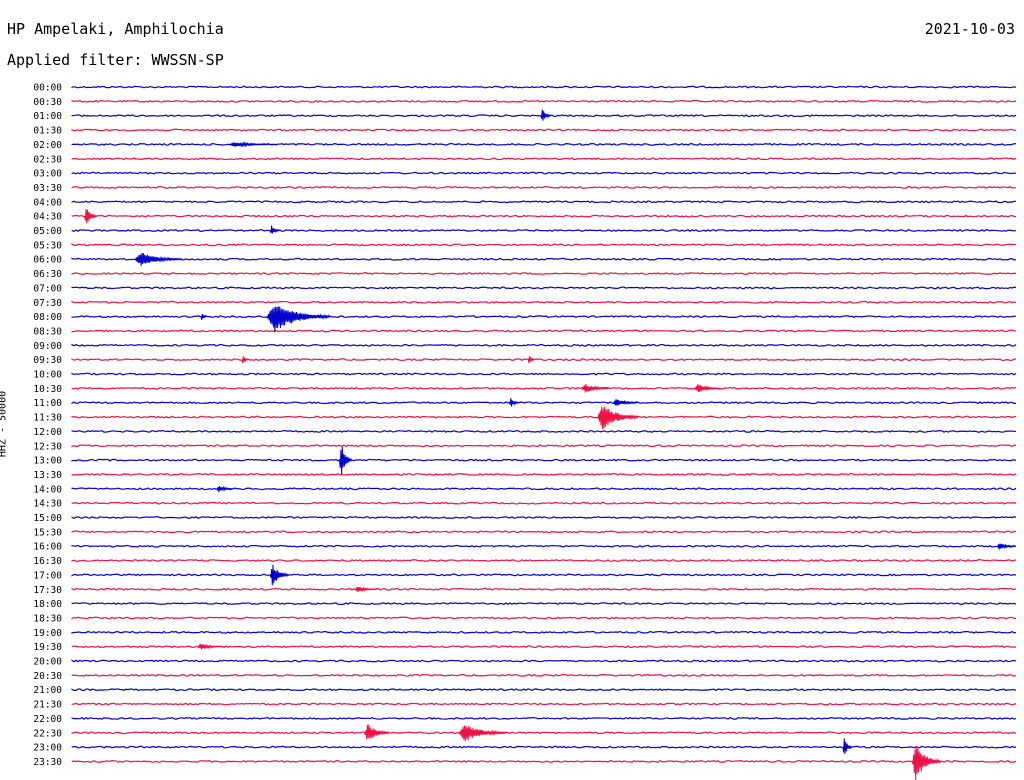  I want to click on filter-label: Applied filter: WWSSN-SP, so click(115, 60).